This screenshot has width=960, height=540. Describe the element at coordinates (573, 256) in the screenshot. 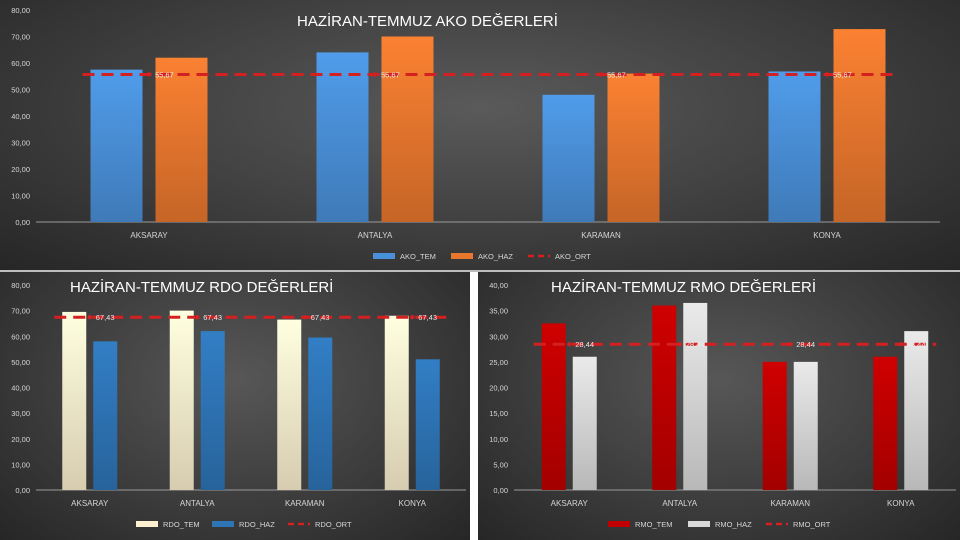

I see `ako-legend-label: AKO_ORT` at that location.